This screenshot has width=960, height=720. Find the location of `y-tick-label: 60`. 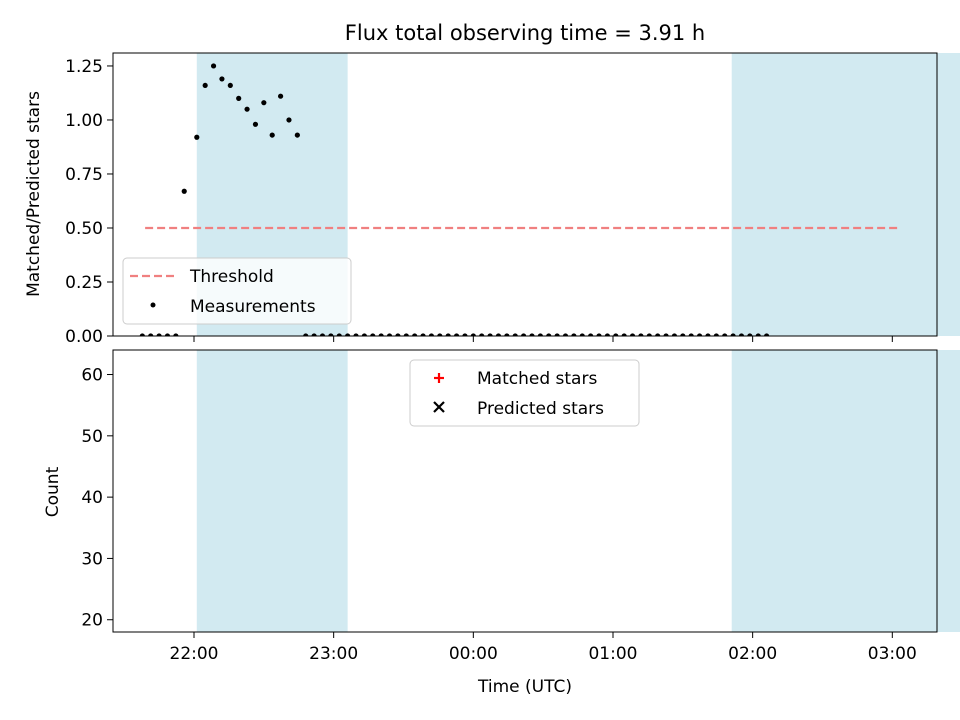

y-tick-label: 60 is located at coordinates (92, 376).